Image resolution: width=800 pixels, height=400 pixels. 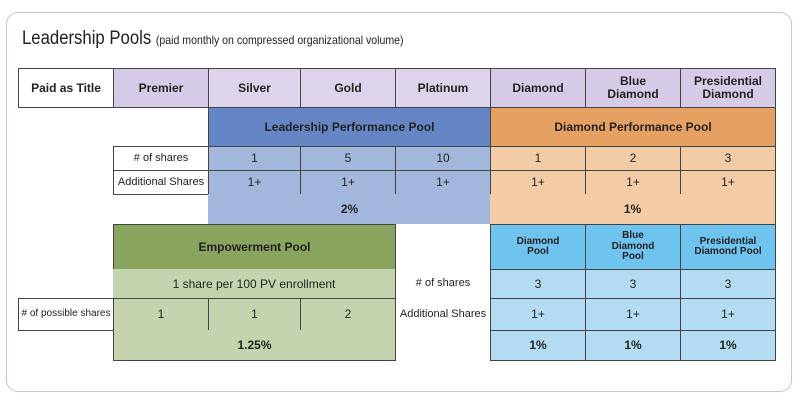 What do you see at coordinates (254, 314) in the screenshot?
I see `ep-possible-silver: 1` at bounding box center [254, 314].